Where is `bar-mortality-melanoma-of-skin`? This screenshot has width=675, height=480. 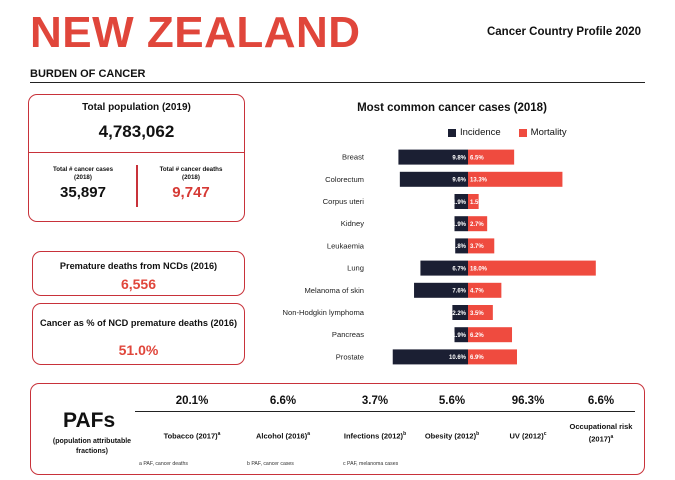
bar-mortality-melanoma-of-skin is located at coordinates (485, 290).